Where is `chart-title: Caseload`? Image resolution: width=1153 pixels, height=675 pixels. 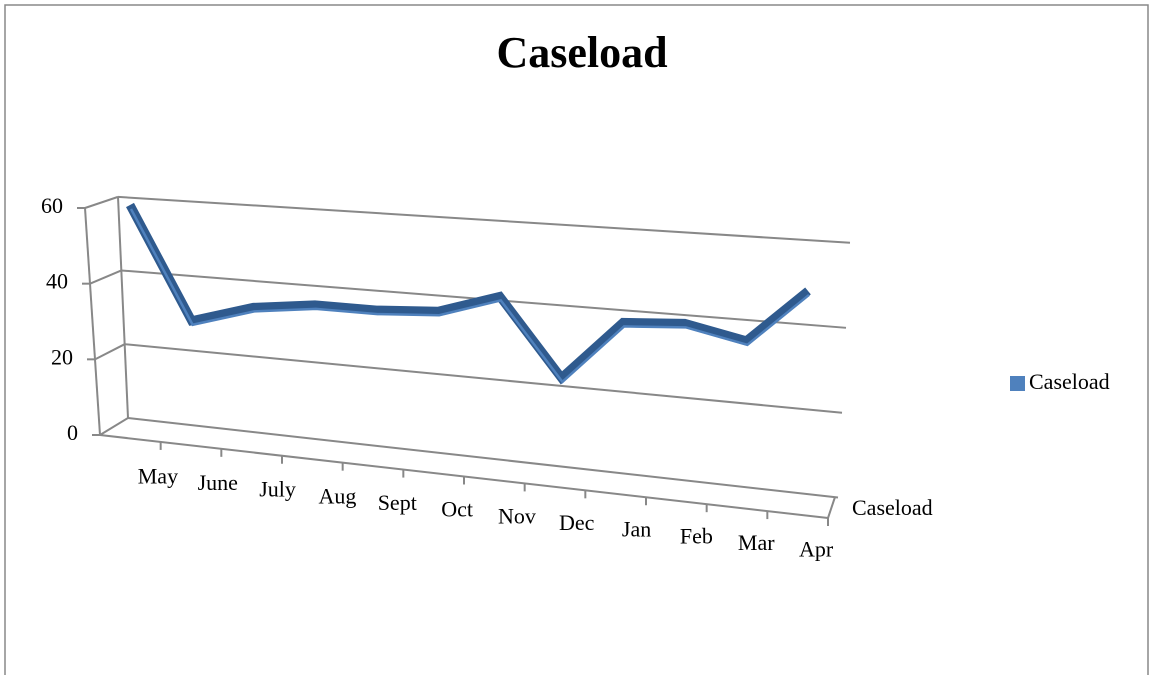
chart-title: Caseload is located at coordinates (581, 52).